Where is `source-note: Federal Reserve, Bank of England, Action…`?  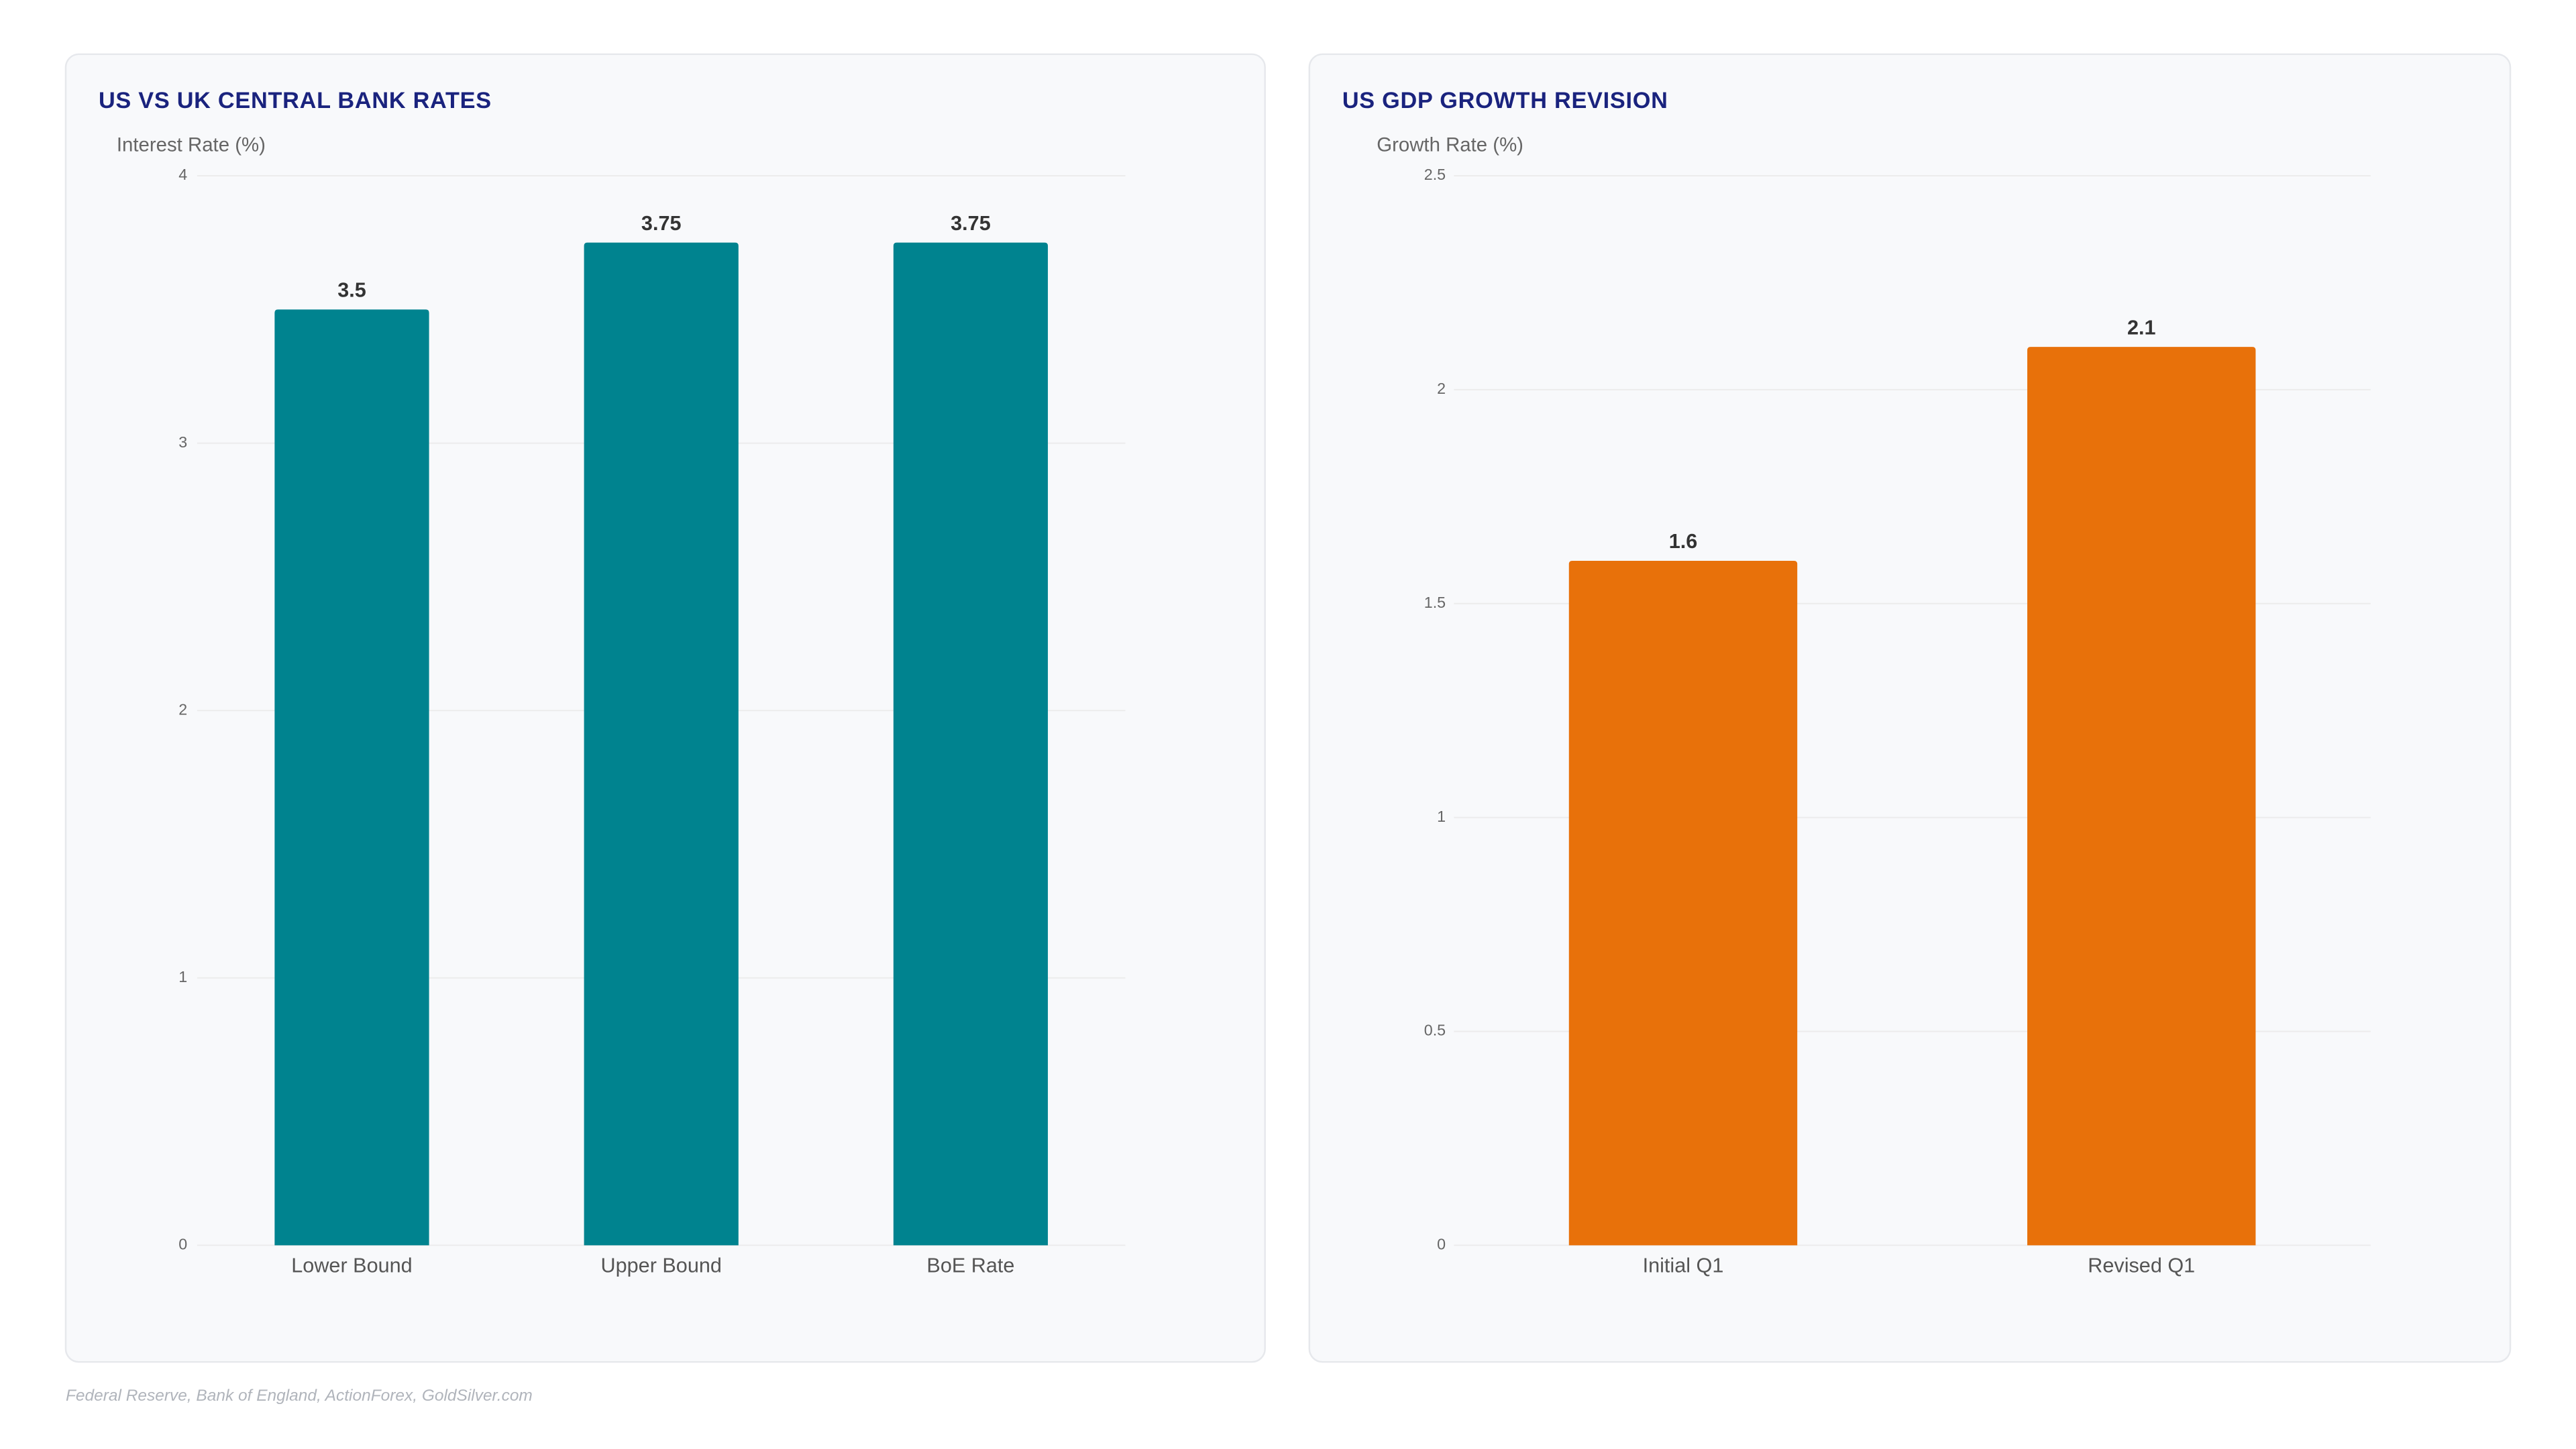 source-note: Federal Reserve, Bank of England, Action… is located at coordinates (299, 1396).